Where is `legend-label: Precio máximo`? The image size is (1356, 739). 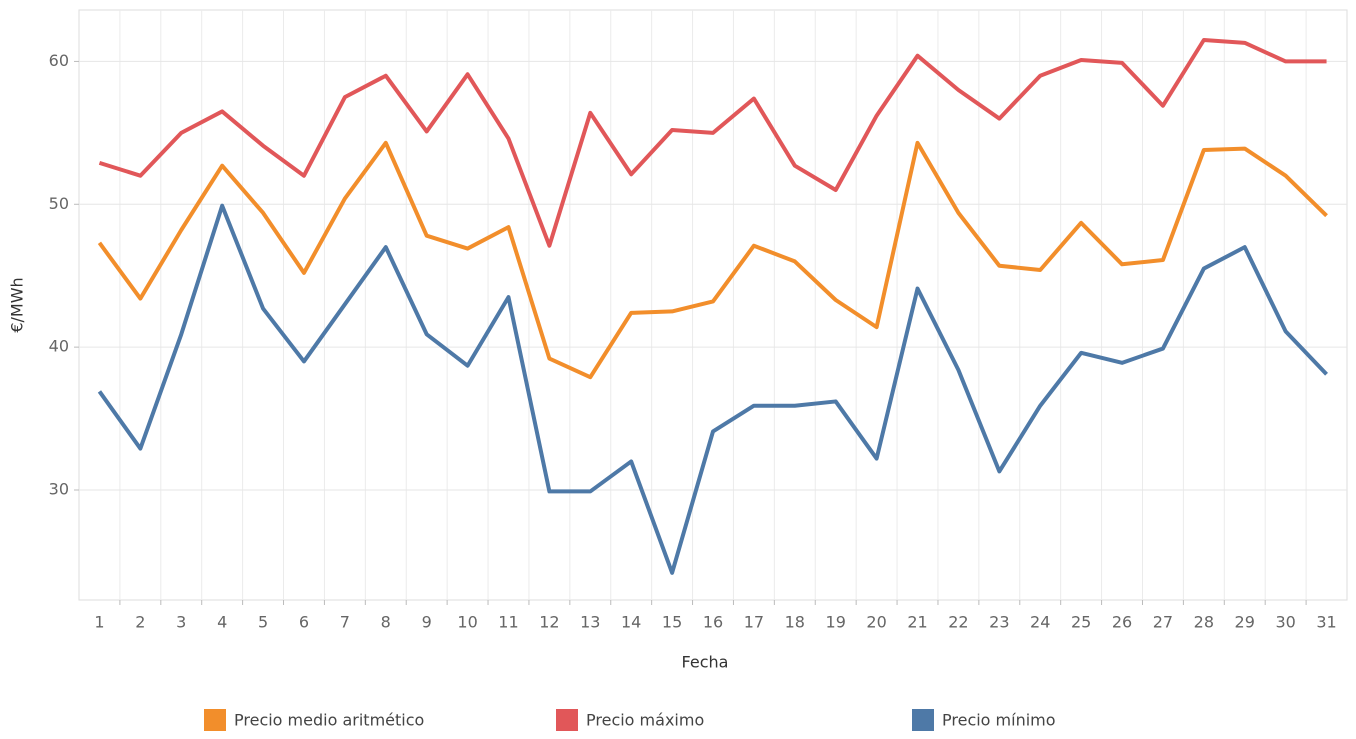
legend-label: Precio máximo is located at coordinates (645, 720).